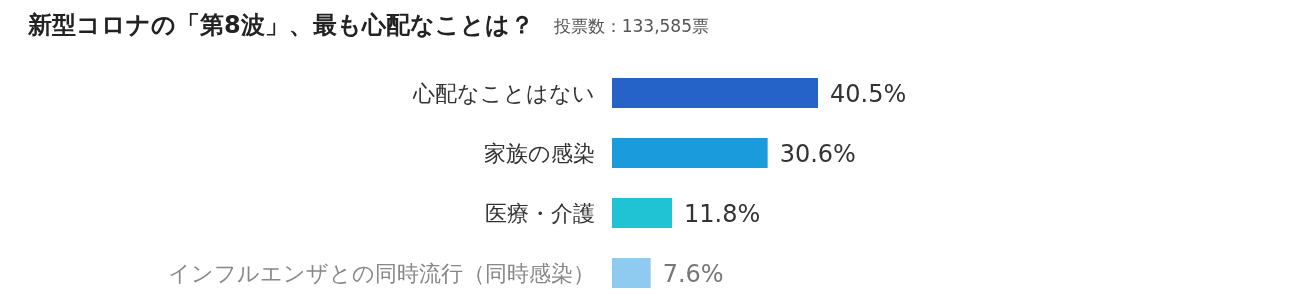 Image resolution: width=1302 pixels, height=308 pixels. Describe the element at coordinates (868, 94) in the screenshot. I see `data-label: 40.5%` at that location.